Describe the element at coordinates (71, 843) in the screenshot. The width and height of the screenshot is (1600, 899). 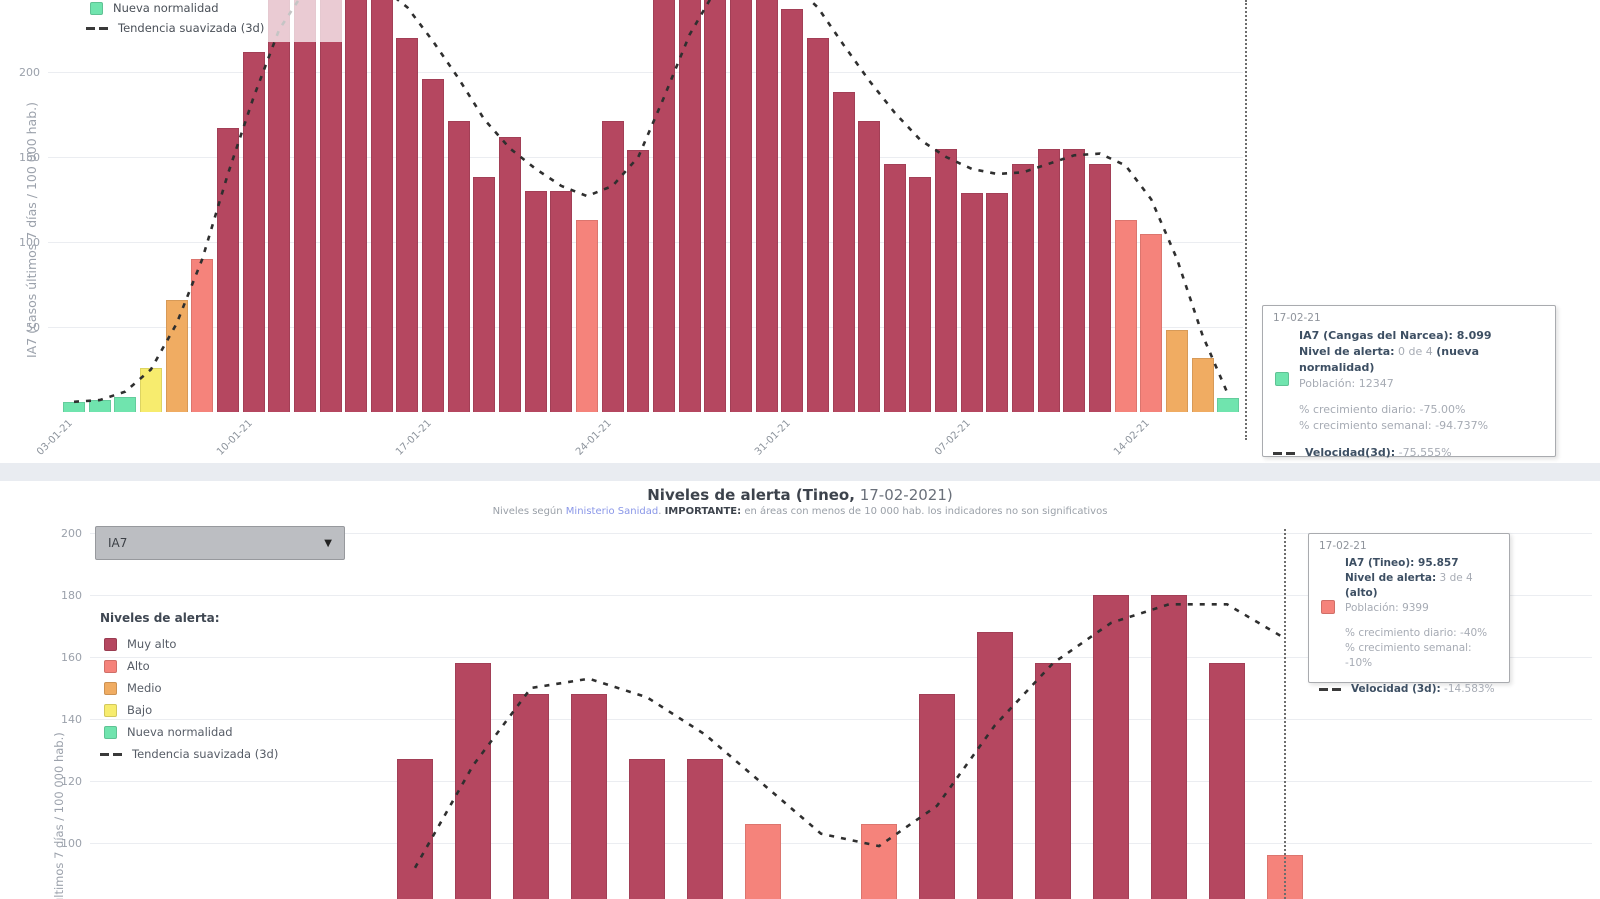
I see `y-tick-label: 100` at that location.